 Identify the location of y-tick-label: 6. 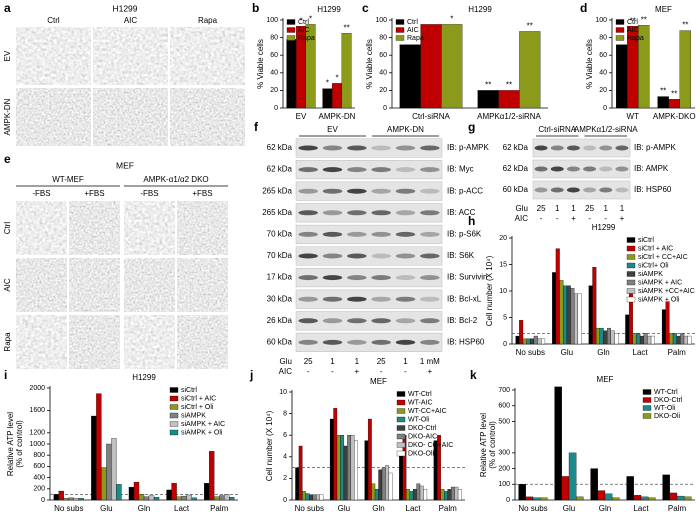
(285, 435).